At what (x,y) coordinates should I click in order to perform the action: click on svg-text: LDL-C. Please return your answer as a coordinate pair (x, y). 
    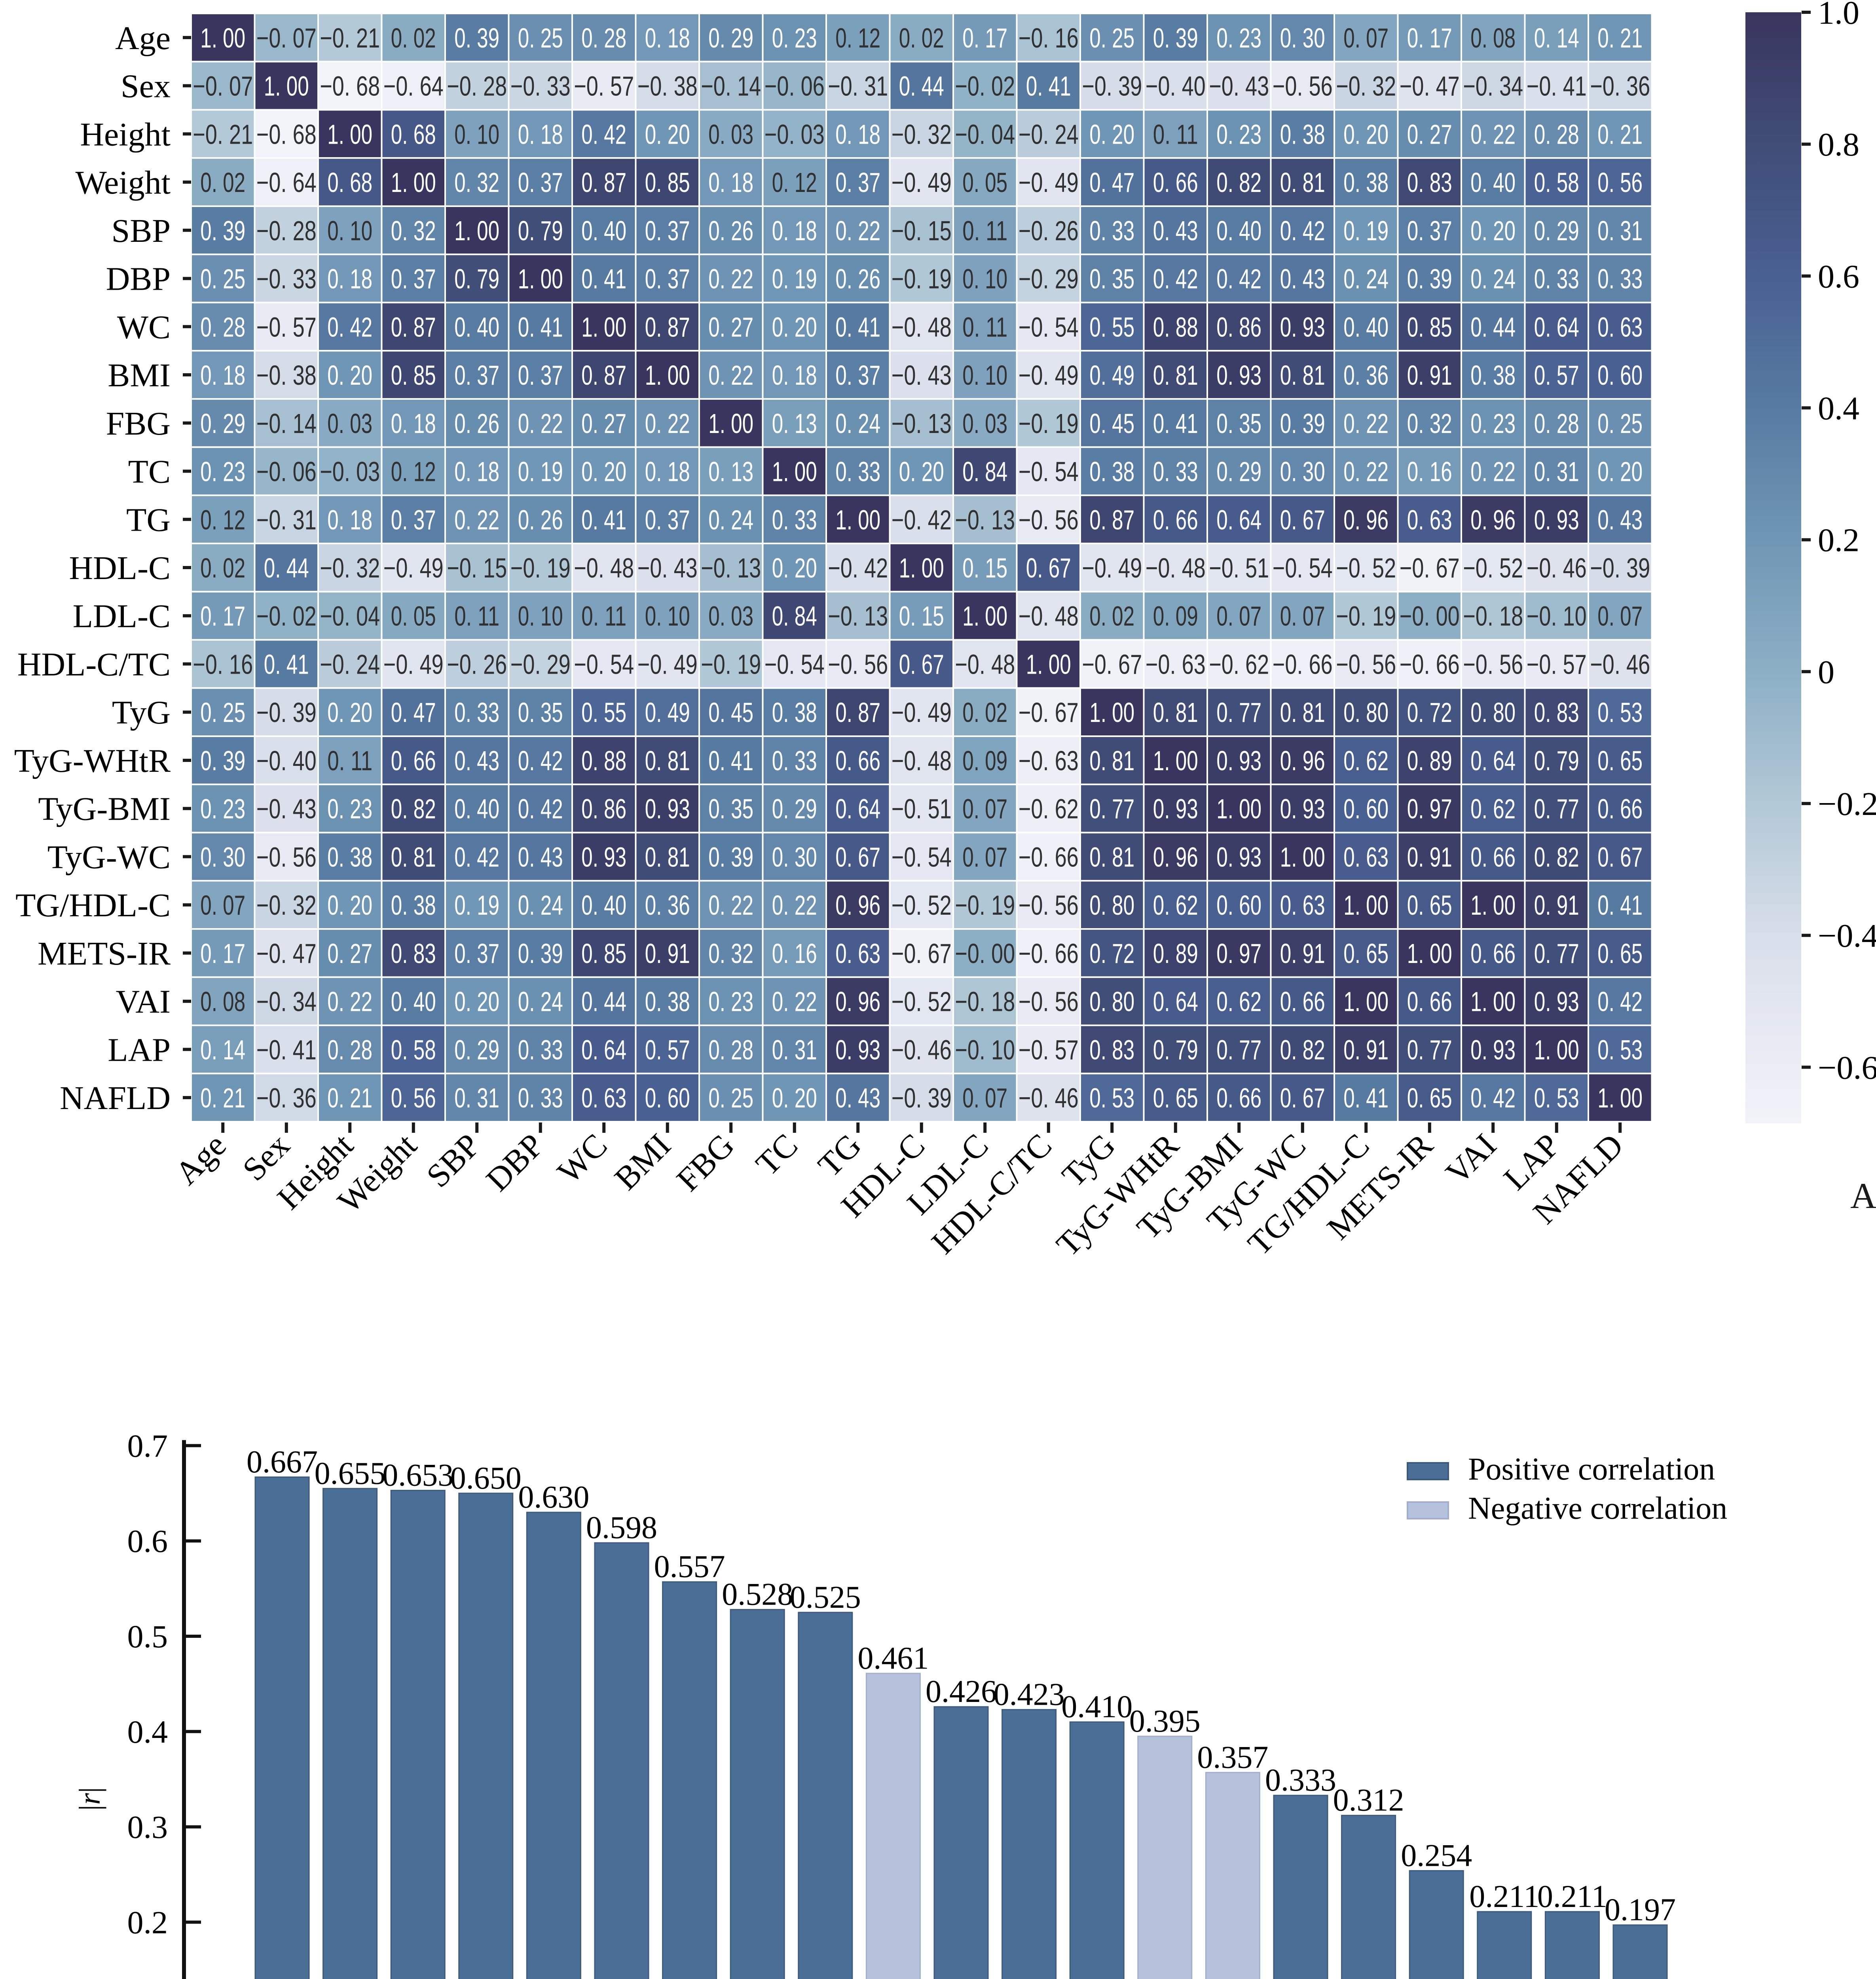
    Looking at the image, I should click on (122, 616).